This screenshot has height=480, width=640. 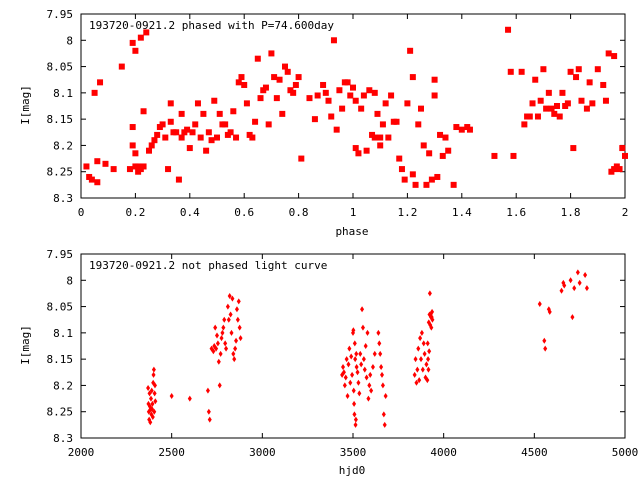 What do you see at coordinates (534, 452) in the screenshot?
I see `x-tick-label: 4500` at bounding box center [534, 452].